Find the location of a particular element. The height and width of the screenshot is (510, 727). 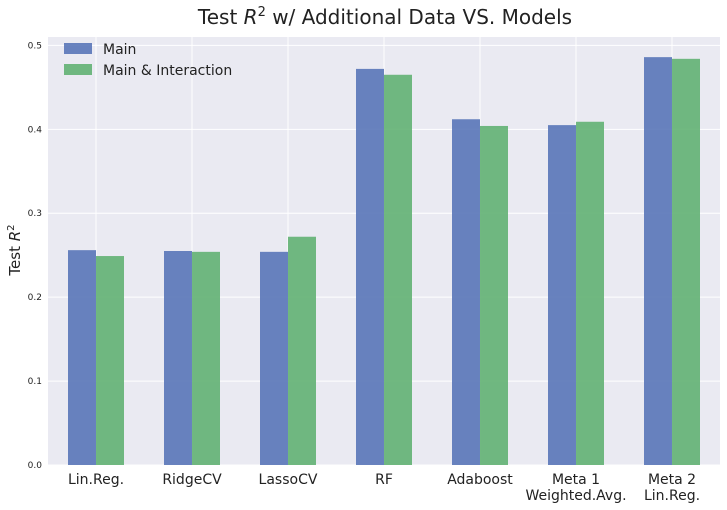

legend-label: Main & Interaction is located at coordinates (167, 71).